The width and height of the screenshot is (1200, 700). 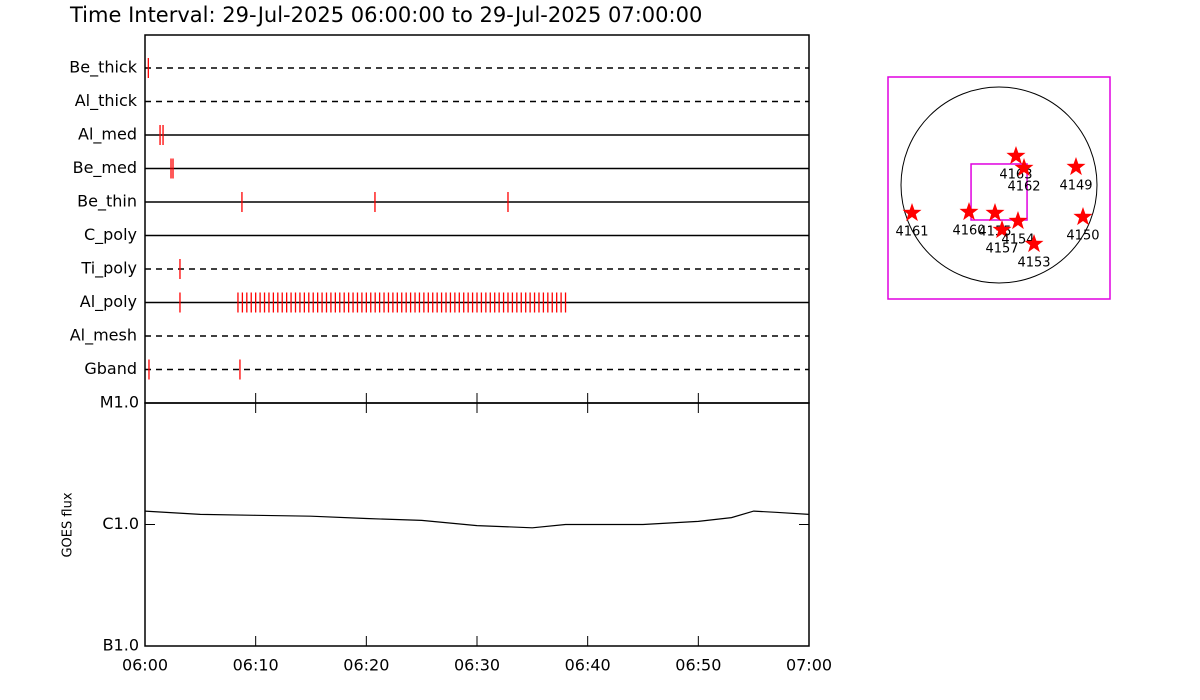 I want to click on y-axis-label: GOES flux, so click(x=68, y=524).